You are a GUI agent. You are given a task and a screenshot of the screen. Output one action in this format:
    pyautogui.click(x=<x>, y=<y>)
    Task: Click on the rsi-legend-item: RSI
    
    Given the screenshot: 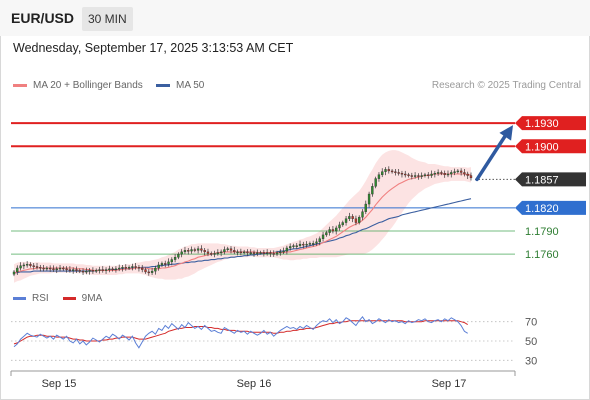 What is the action you would take?
    pyautogui.click(x=31, y=298)
    